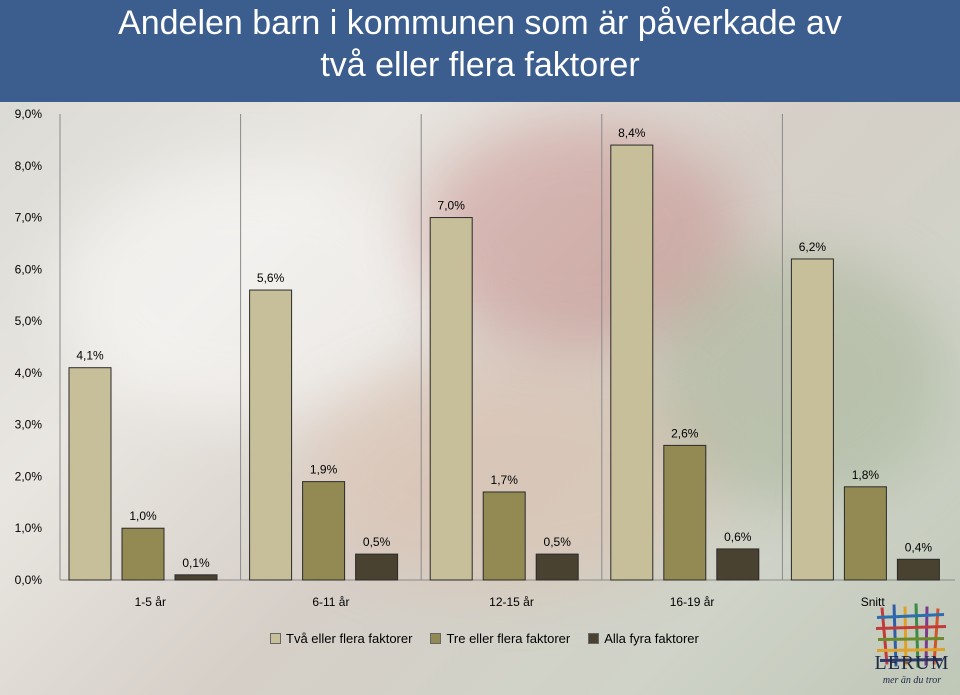 This screenshot has width=960, height=695. What do you see at coordinates (632, 133) in the screenshot?
I see `data-label: 8,4%` at bounding box center [632, 133].